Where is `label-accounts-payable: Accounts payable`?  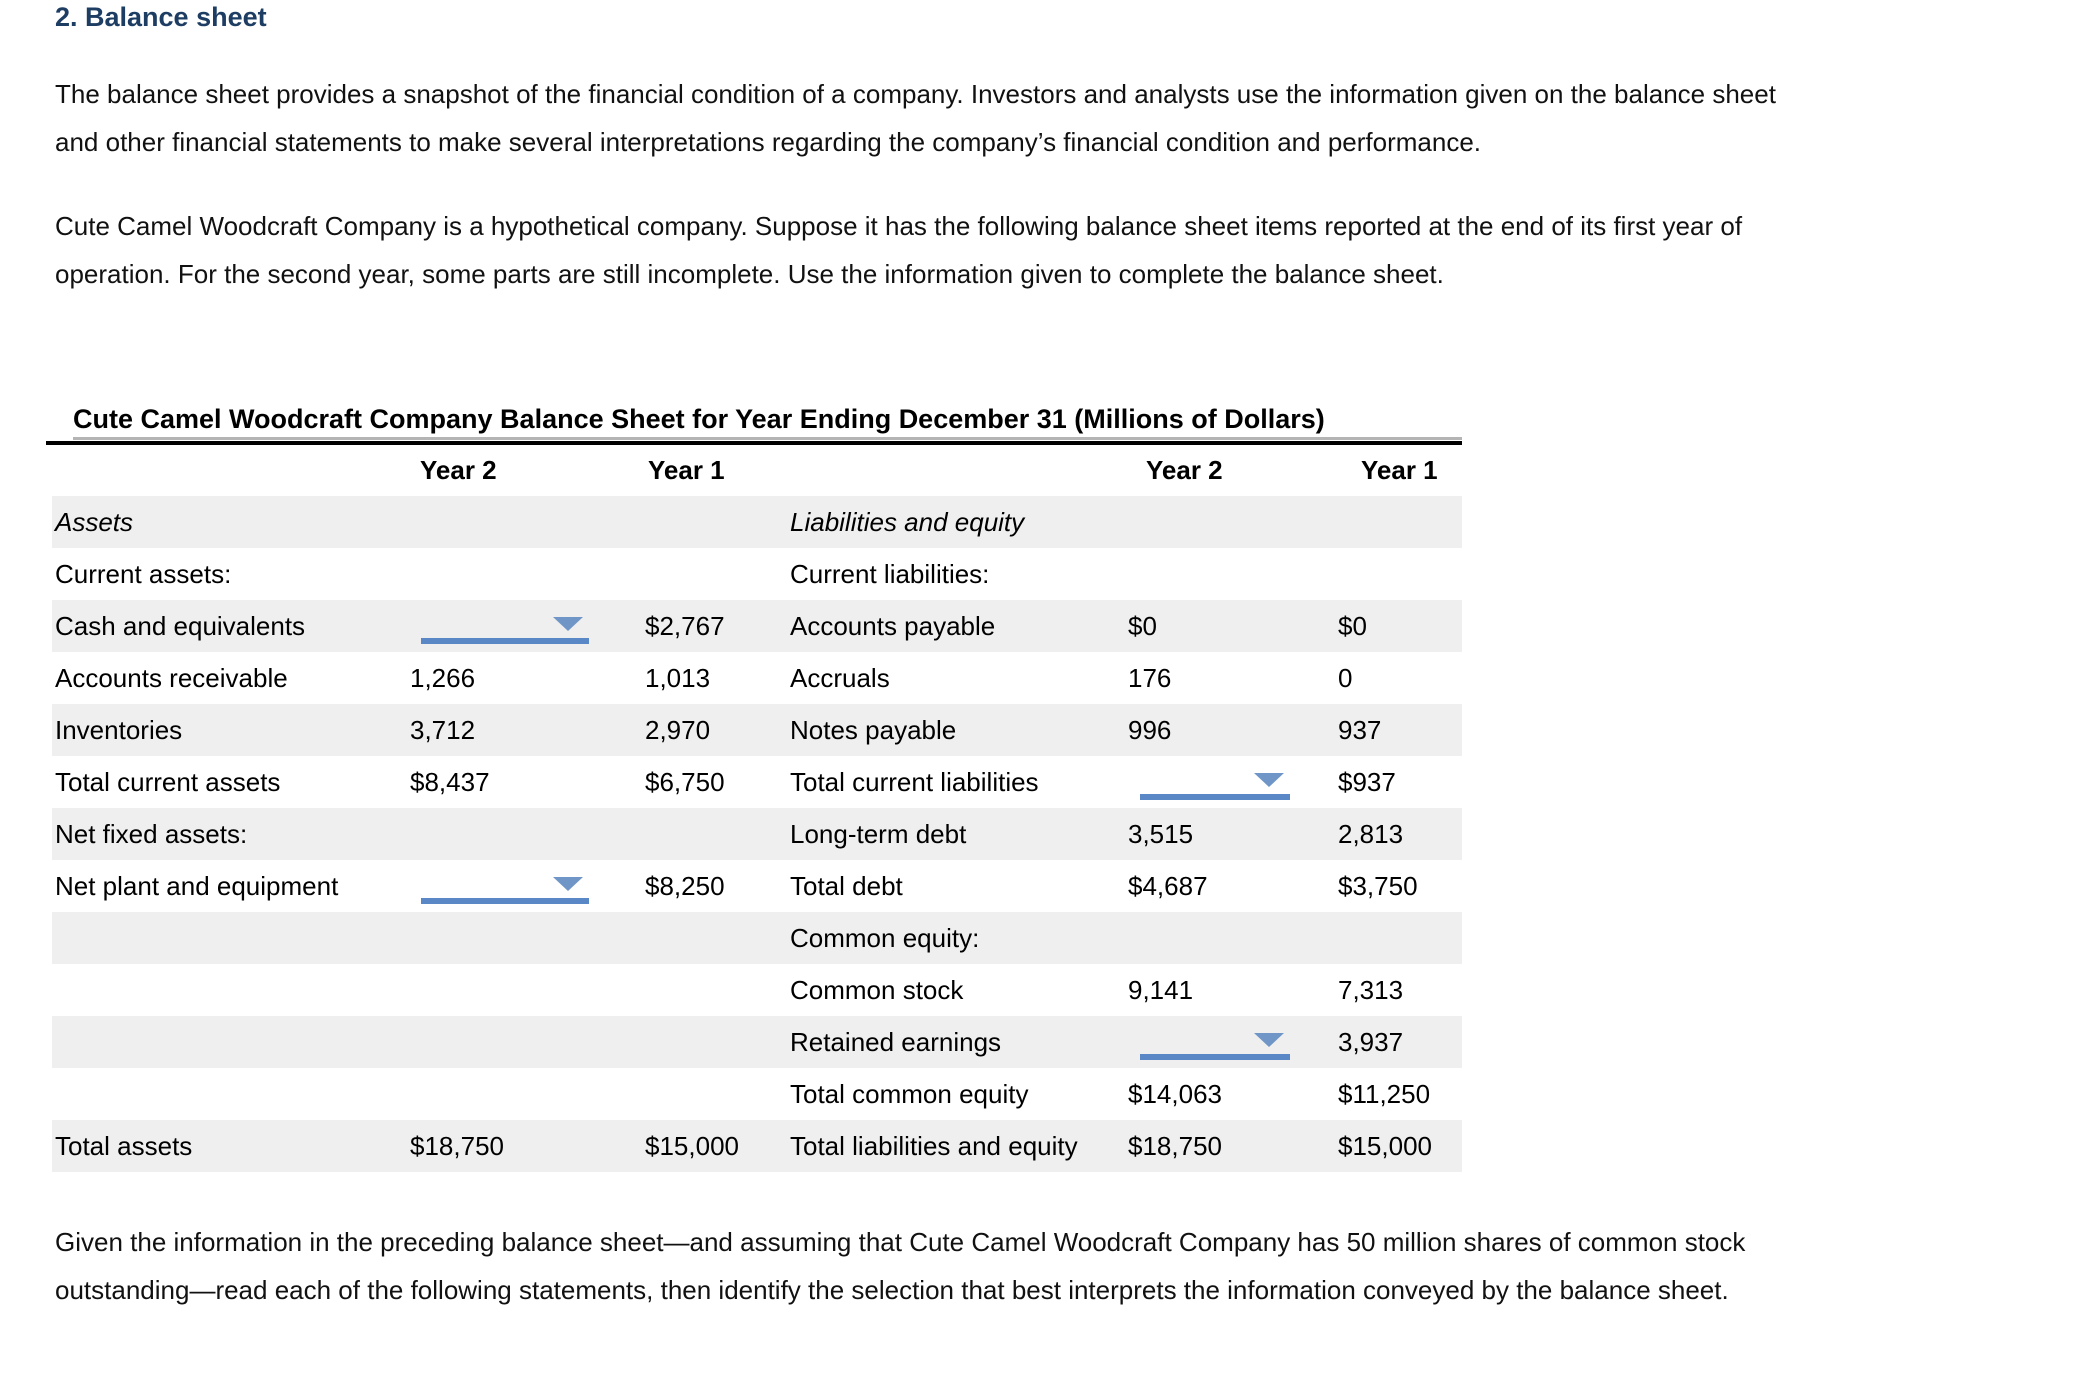 label-accounts-payable: Accounts payable is located at coordinates (893, 626).